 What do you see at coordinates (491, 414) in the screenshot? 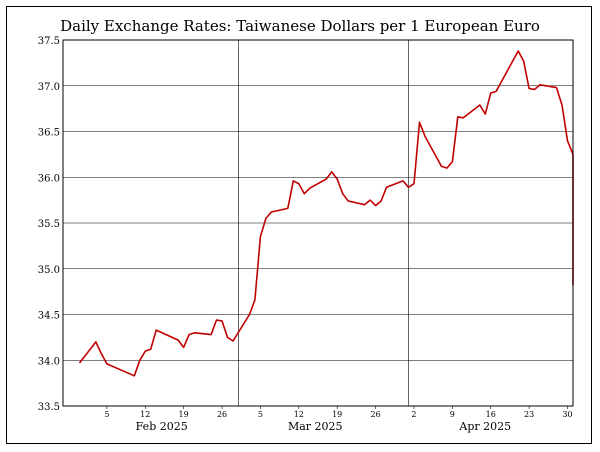
I see `x-tick-label: 16` at bounding box center [491, 414].